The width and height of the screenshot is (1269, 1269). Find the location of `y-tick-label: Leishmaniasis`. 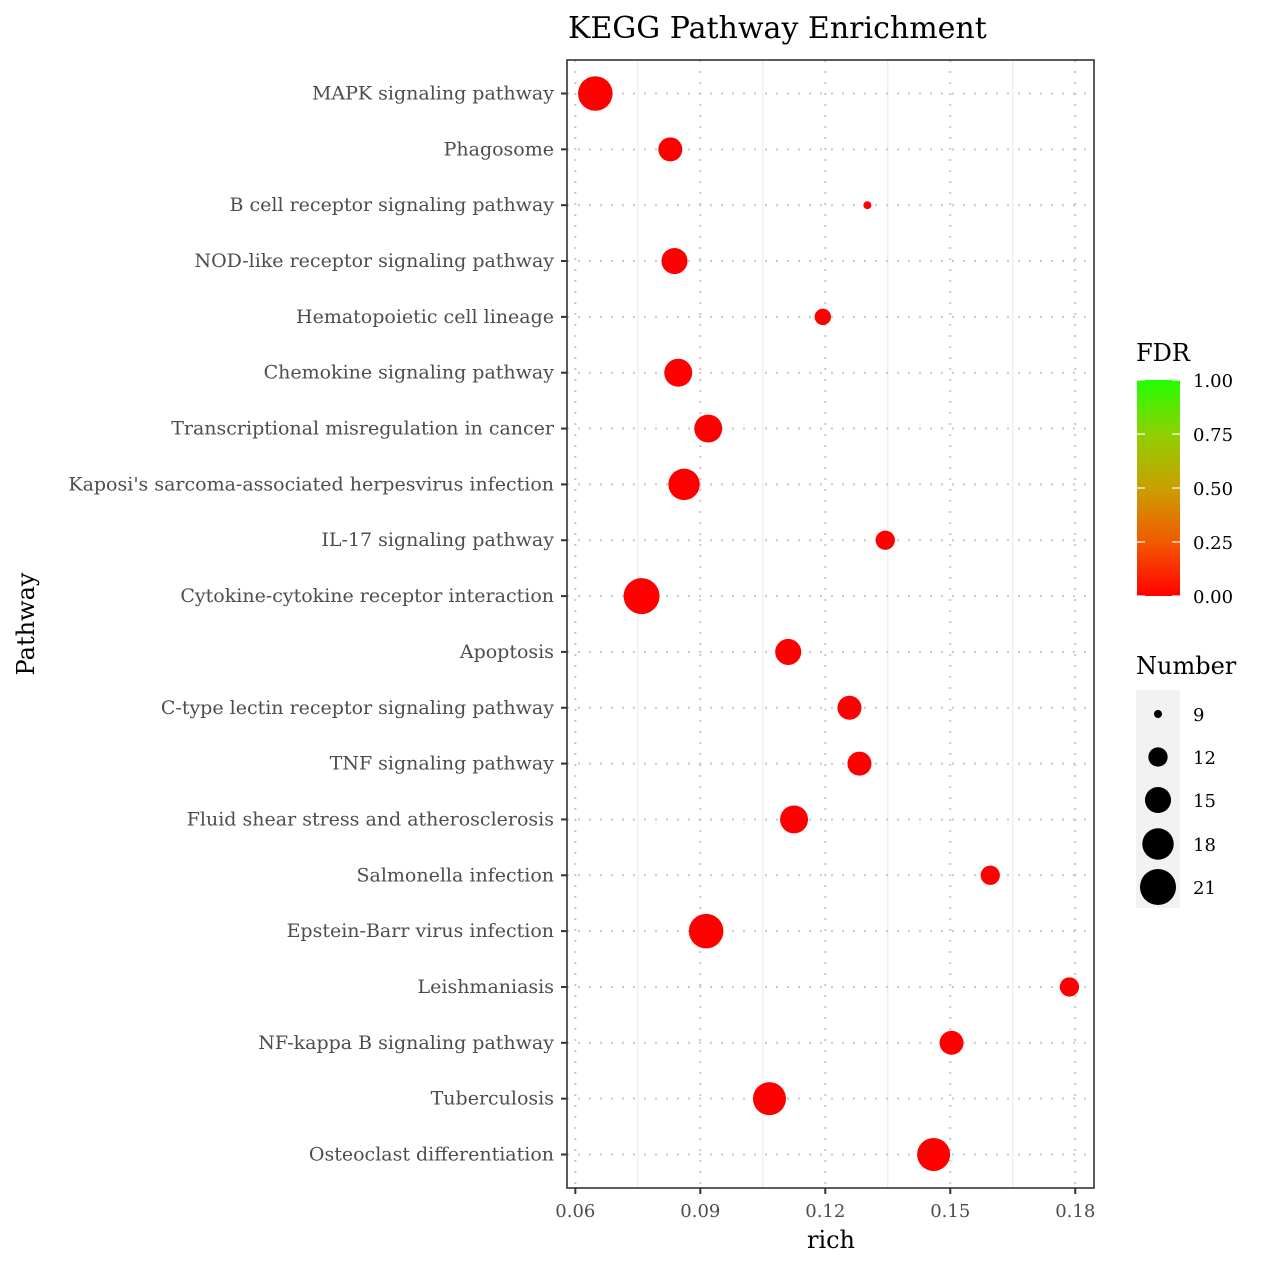

y-tick-label: Leishmaniasis is located at coordinates (486, 987).